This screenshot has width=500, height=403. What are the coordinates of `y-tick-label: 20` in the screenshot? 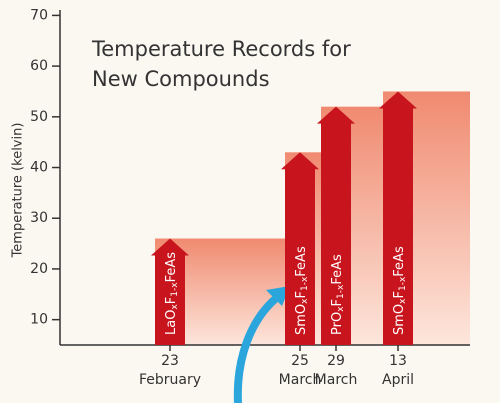 It's located at (39, 269).